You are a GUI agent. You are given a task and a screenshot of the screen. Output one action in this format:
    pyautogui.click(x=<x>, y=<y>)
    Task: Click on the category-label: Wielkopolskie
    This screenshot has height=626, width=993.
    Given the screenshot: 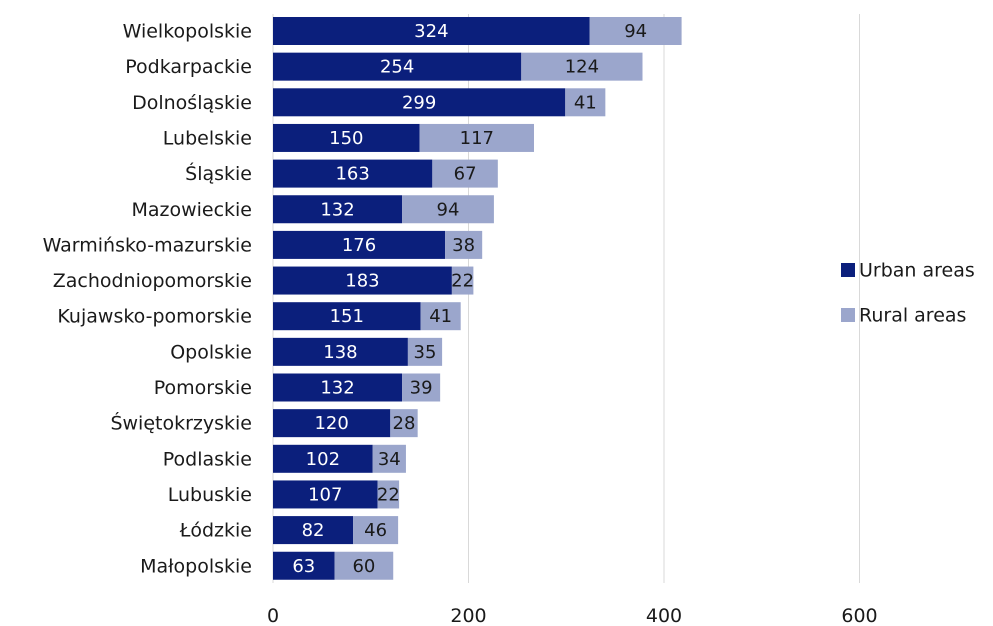 What is the action you would take?
    pyautogui.click(x=187, y=32)
    